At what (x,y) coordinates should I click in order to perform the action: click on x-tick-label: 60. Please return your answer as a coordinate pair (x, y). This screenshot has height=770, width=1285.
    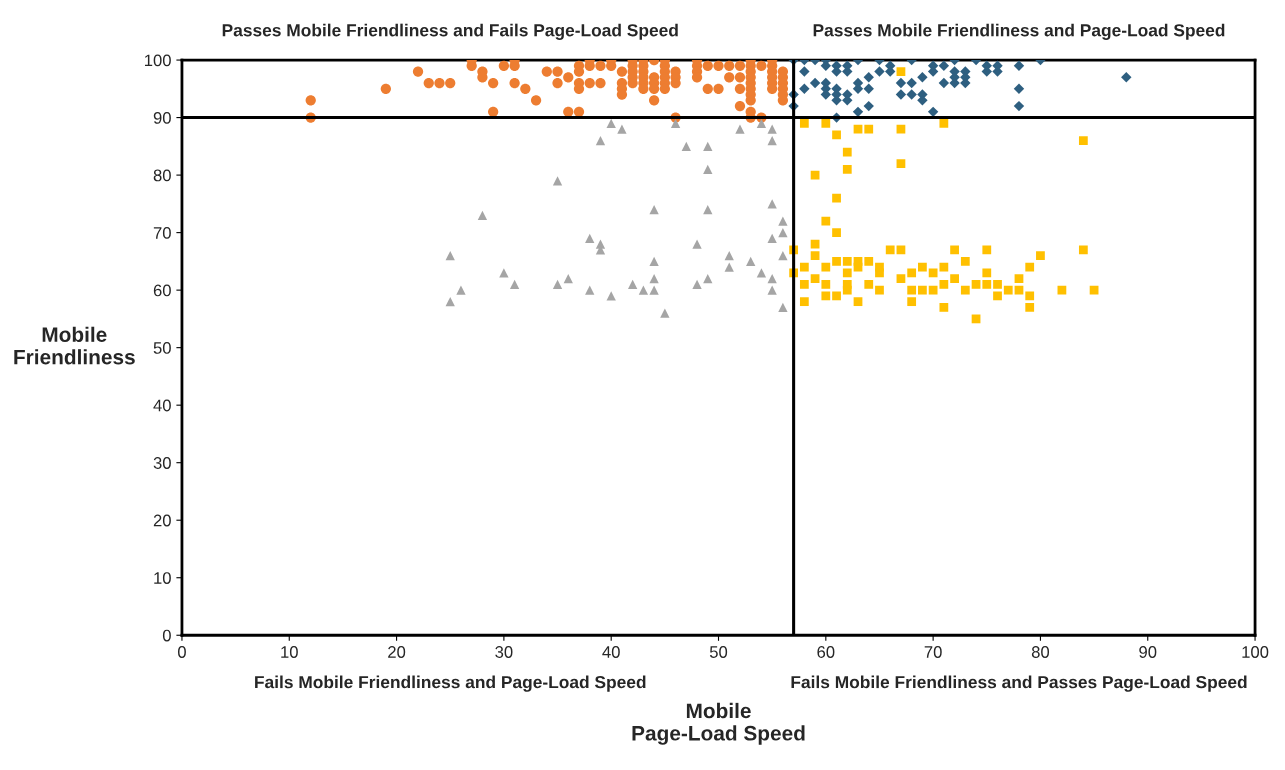
    Looking at the image, I should click on (826, 652).